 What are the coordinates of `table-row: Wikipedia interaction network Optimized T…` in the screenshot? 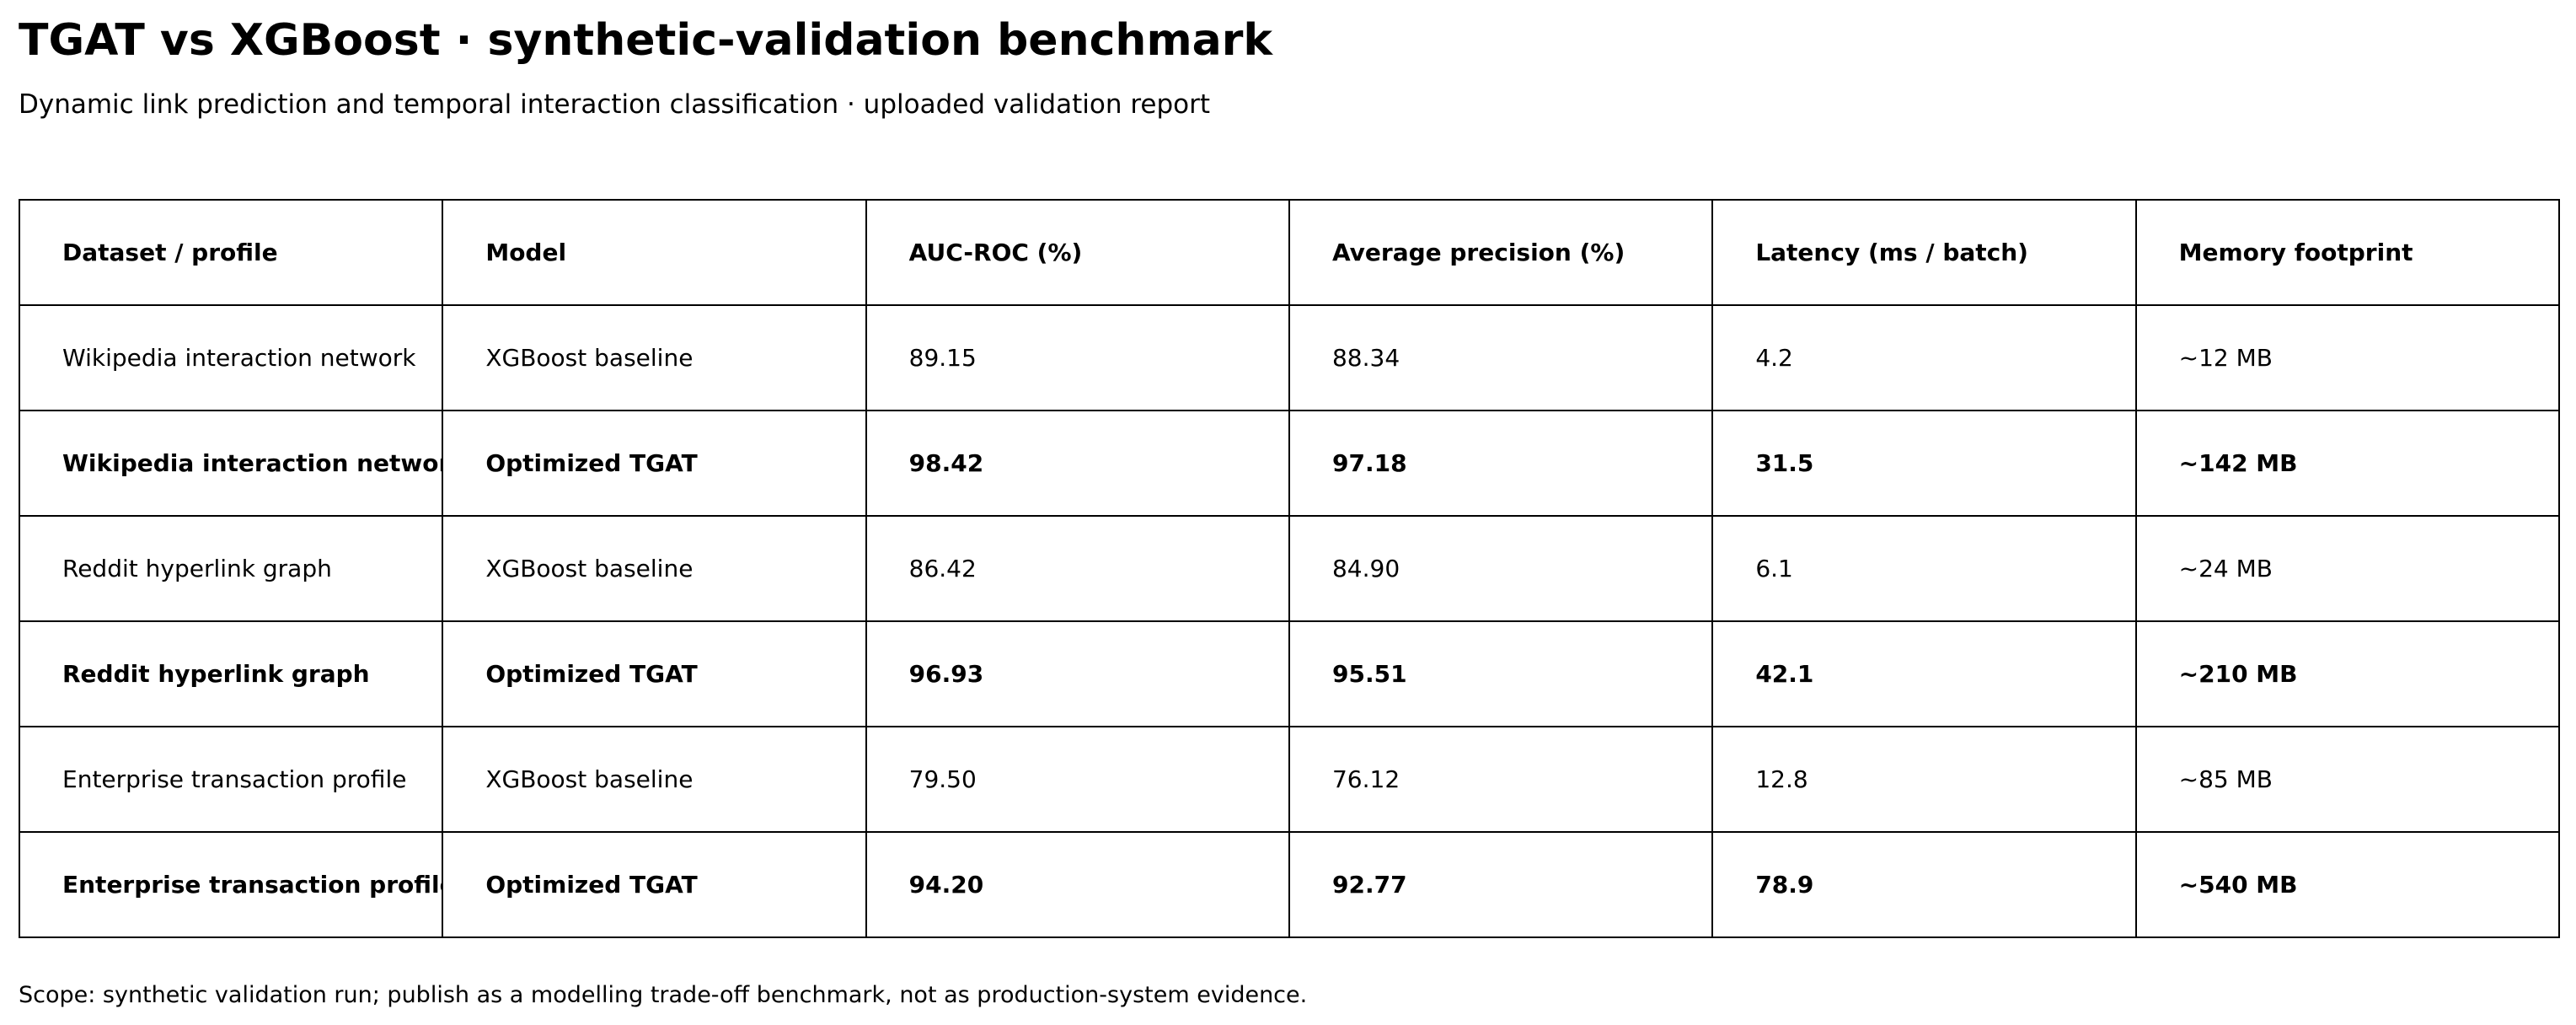 It's located at (1289, 463).